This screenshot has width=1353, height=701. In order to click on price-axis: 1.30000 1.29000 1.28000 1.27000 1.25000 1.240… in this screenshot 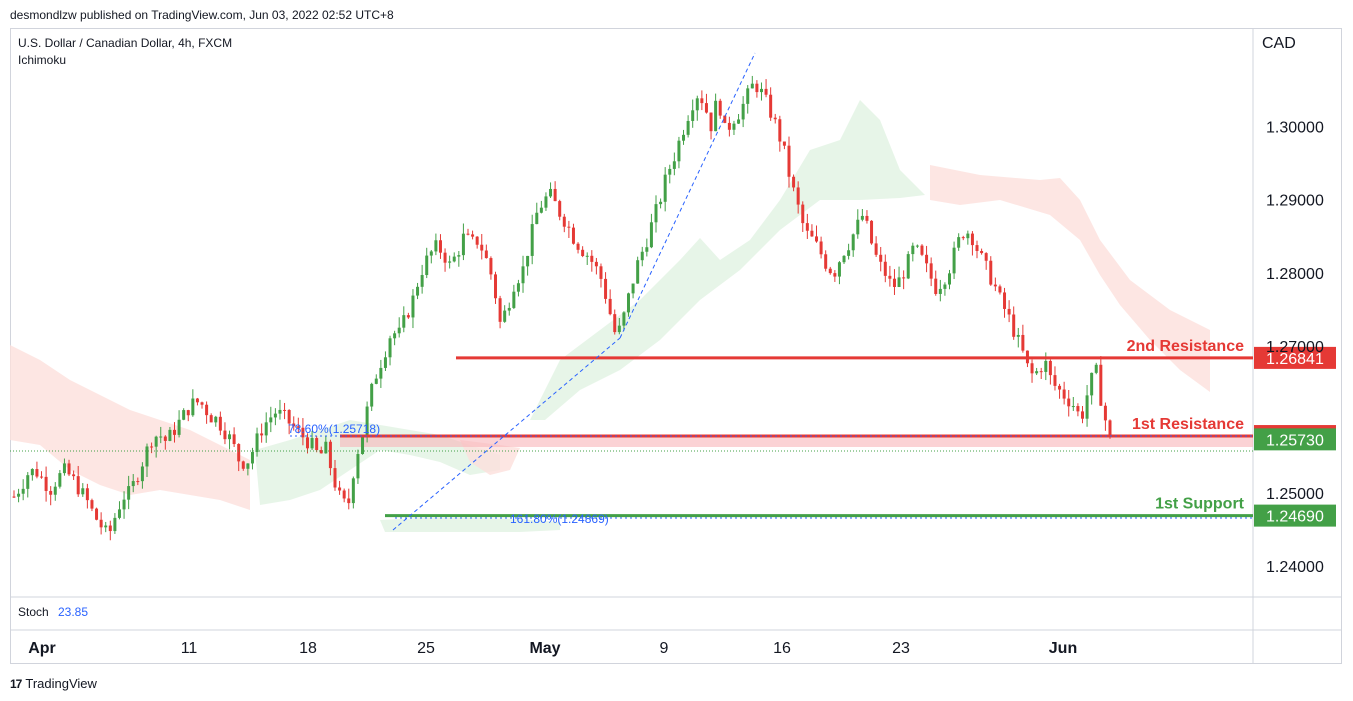, I will do `click(1295, 347)`.